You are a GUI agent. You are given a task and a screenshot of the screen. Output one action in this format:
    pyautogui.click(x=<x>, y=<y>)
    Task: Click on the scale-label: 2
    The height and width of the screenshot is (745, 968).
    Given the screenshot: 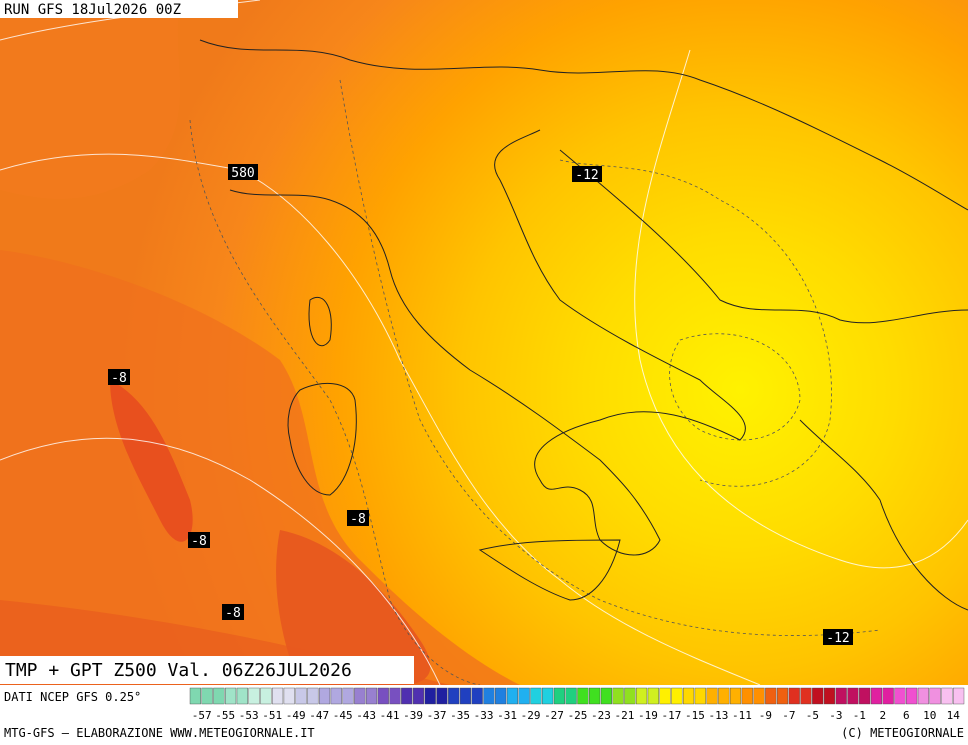 What is the action you would take?
    pyautogui.click(x=882, y=715)
    